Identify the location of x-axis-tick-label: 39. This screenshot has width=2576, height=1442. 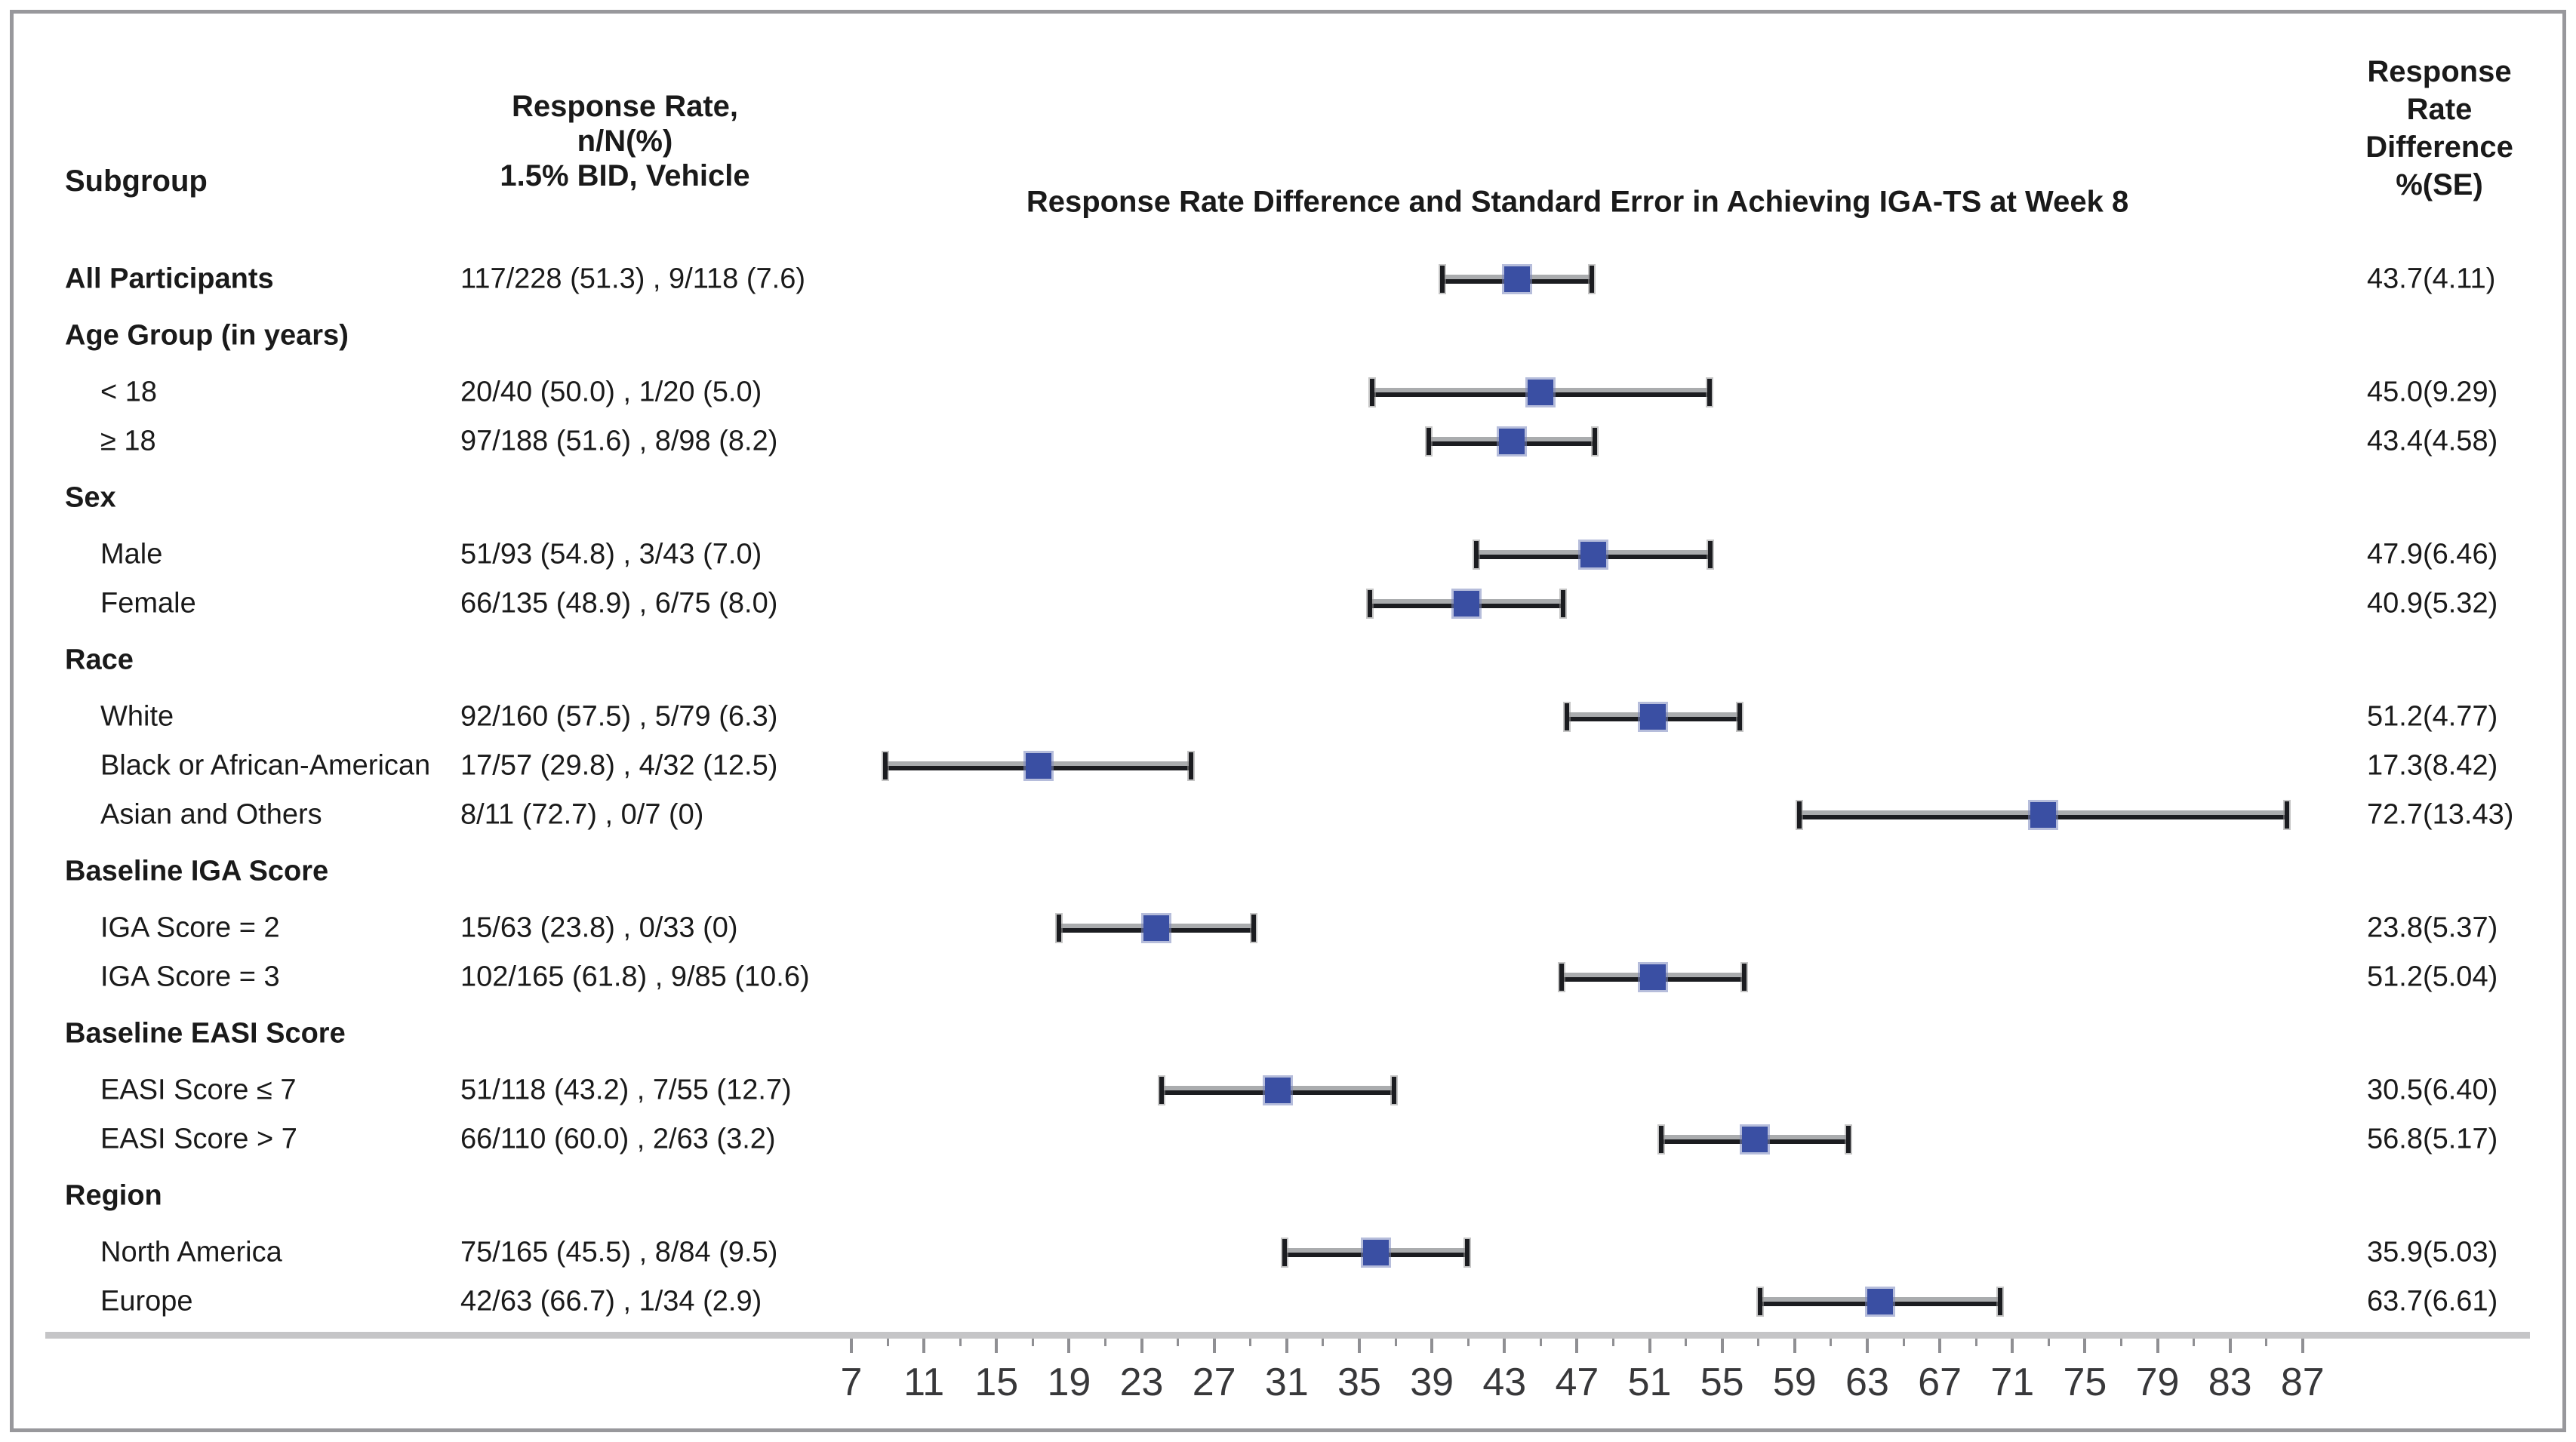
(1432, 1382).